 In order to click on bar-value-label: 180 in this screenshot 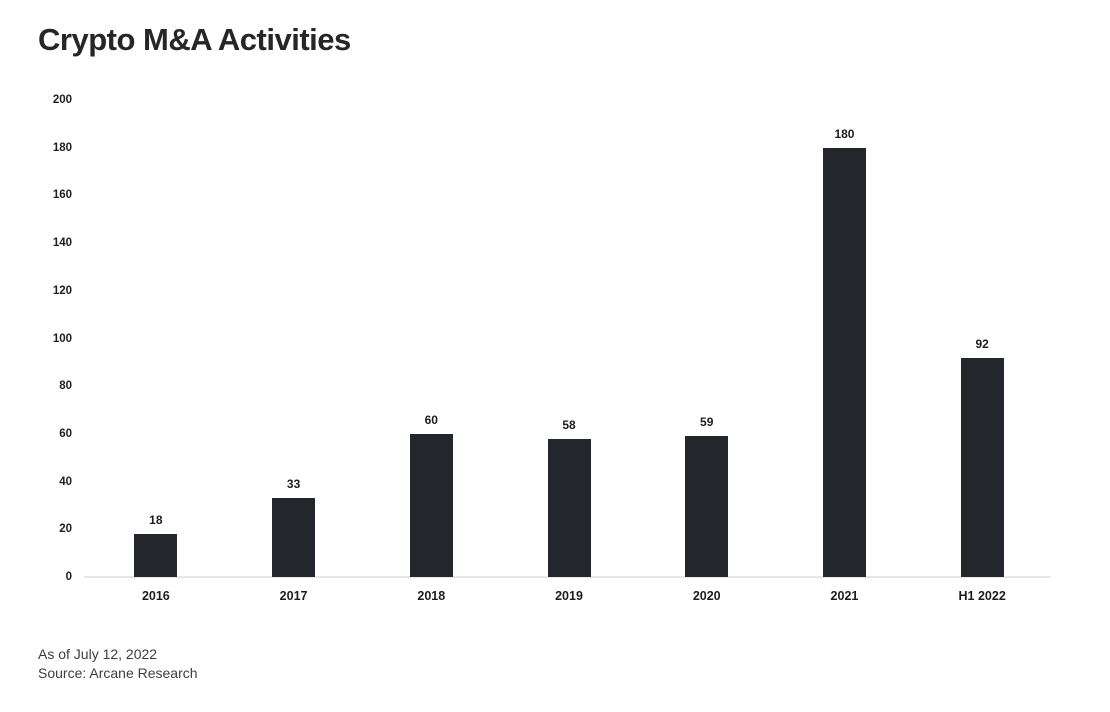, I will do `click(844, 133)`.